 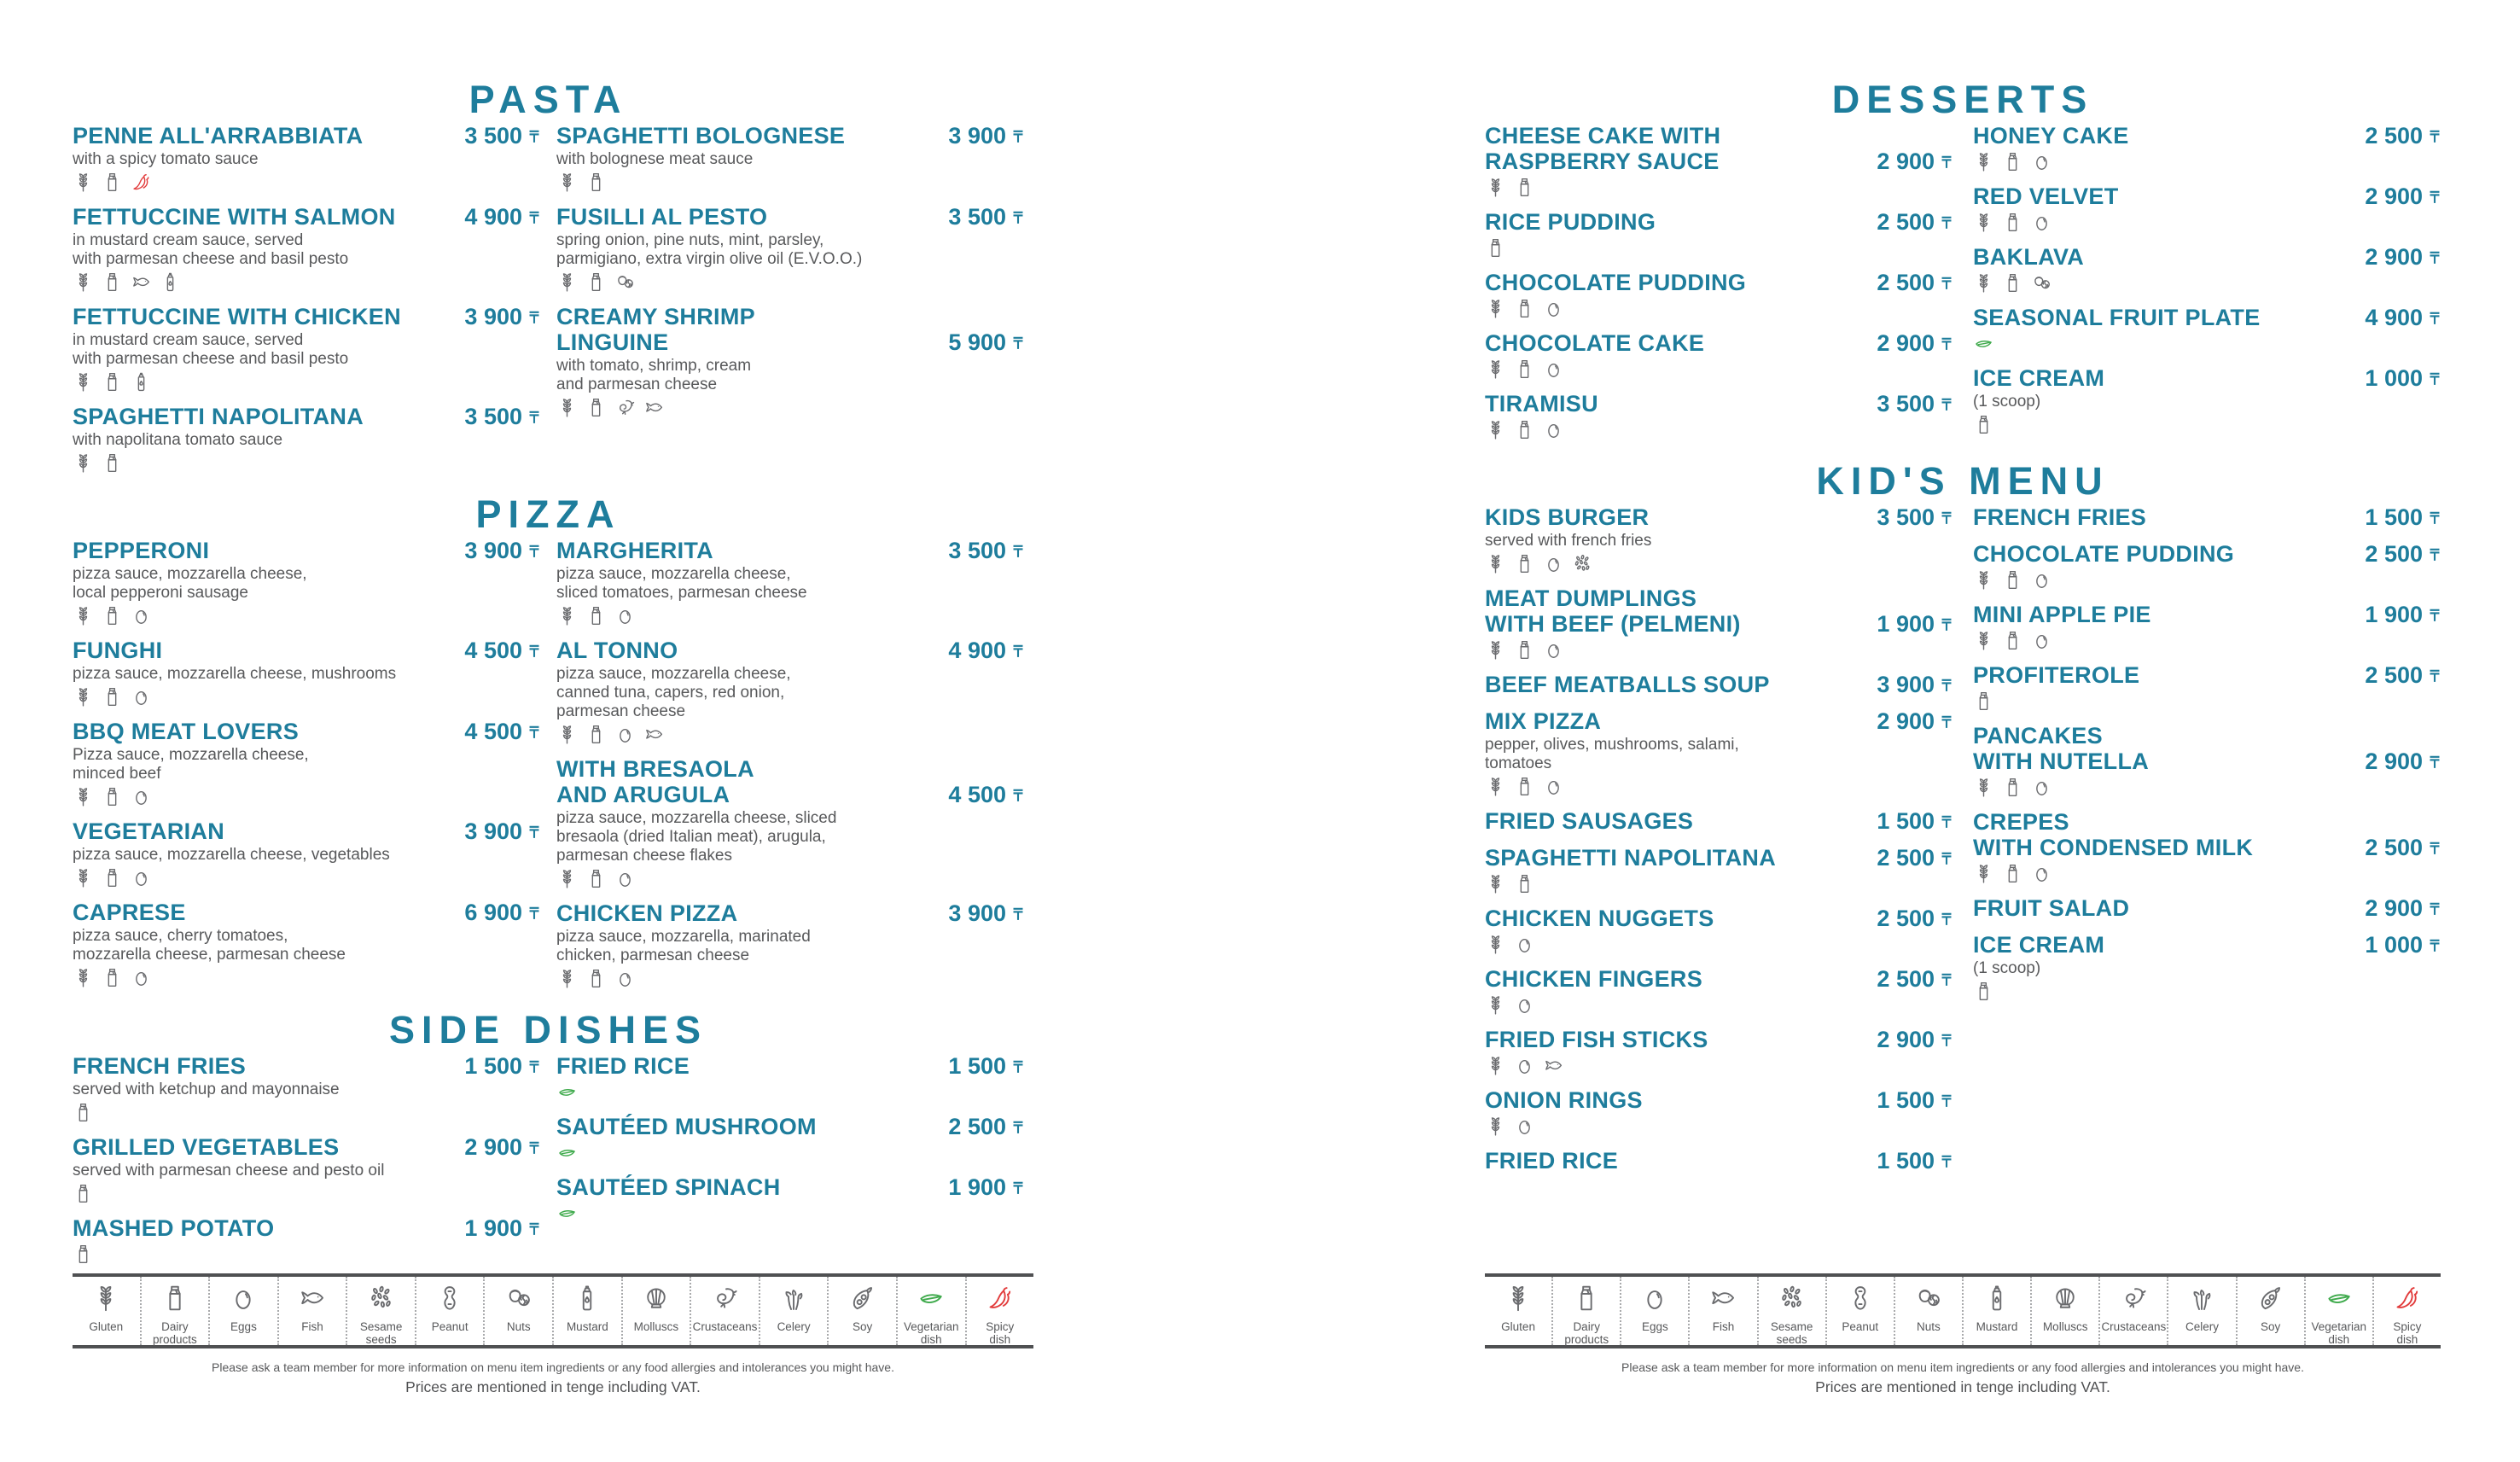 What do you see at coordinates (2207, 378) in the screenshot?
I see `item-head: ICE CREAM 1 000` at bounding box center [2207, 378].